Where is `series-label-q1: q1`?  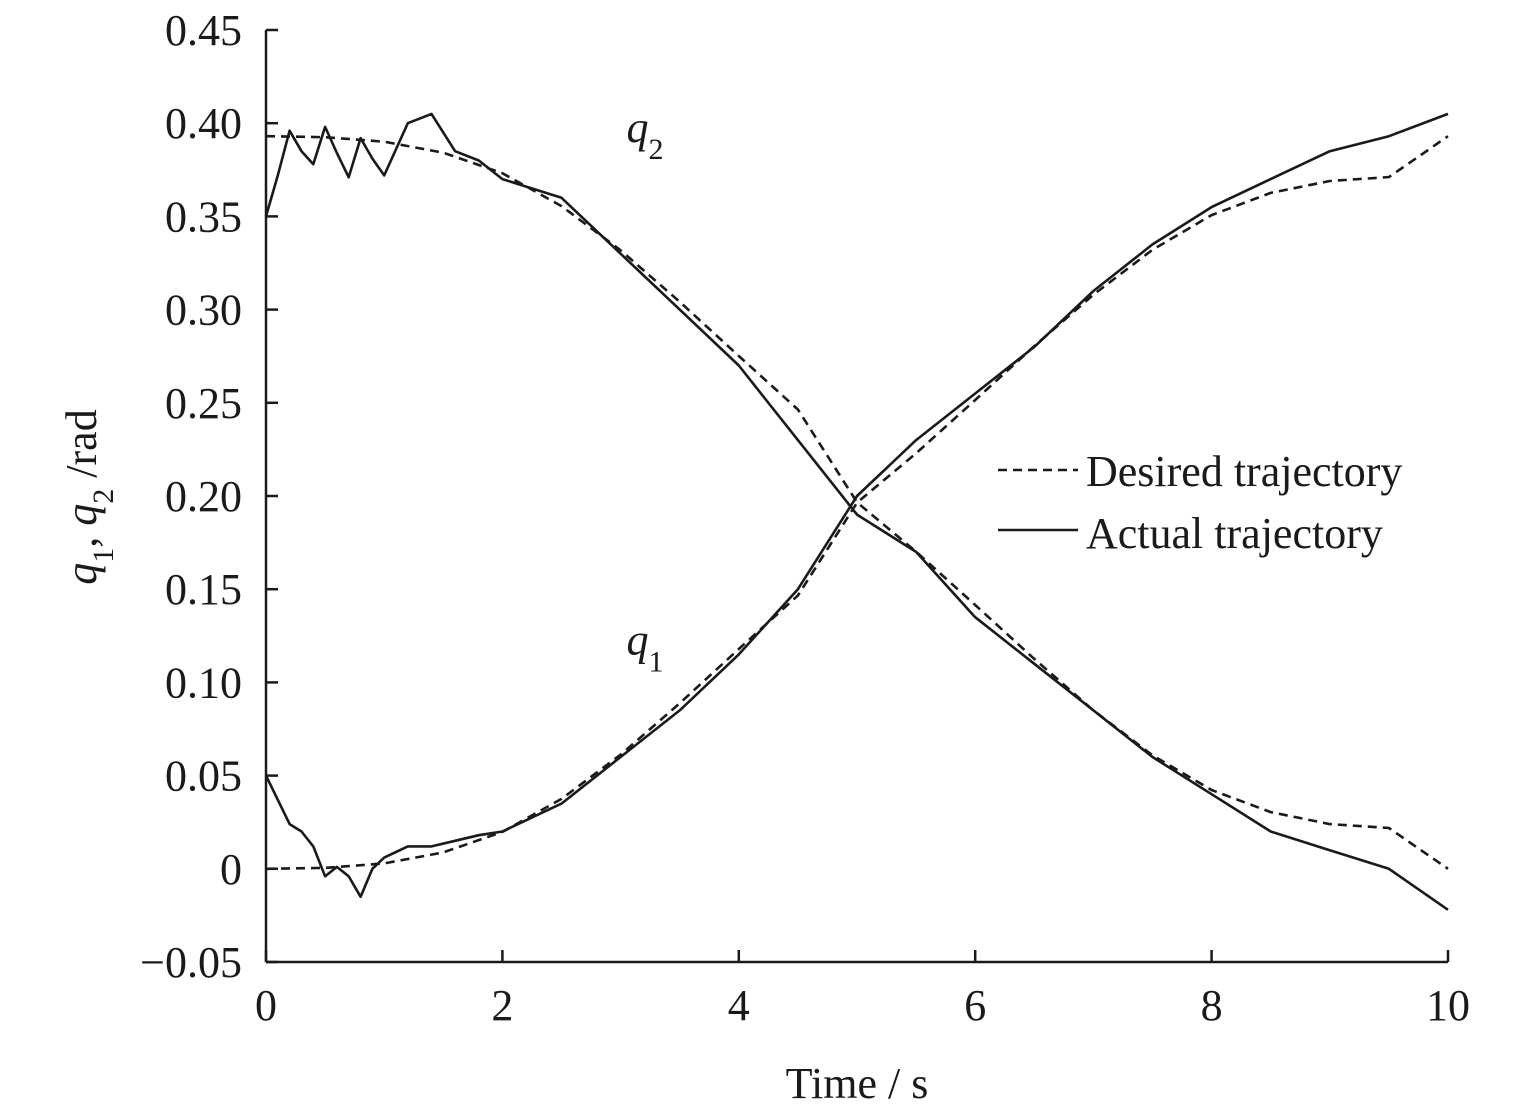
series-label-q1: q1 is located at coordinates (645, 646).